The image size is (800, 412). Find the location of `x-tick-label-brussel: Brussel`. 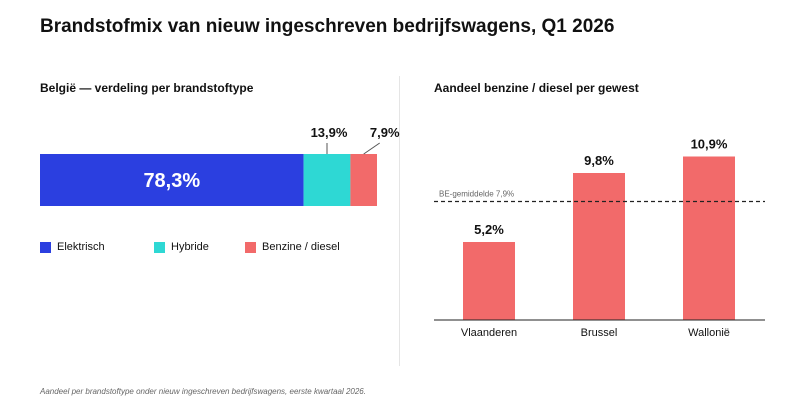

x-tick-label-brussel: Brussel is located at coordinates (599, 333).